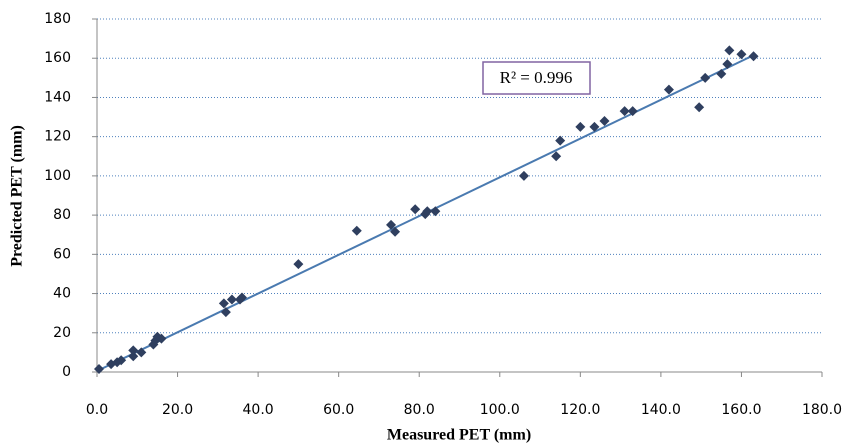 The width and height of the screenshot is (850, 448). I want to click on annotation-box, so click(536, 78).